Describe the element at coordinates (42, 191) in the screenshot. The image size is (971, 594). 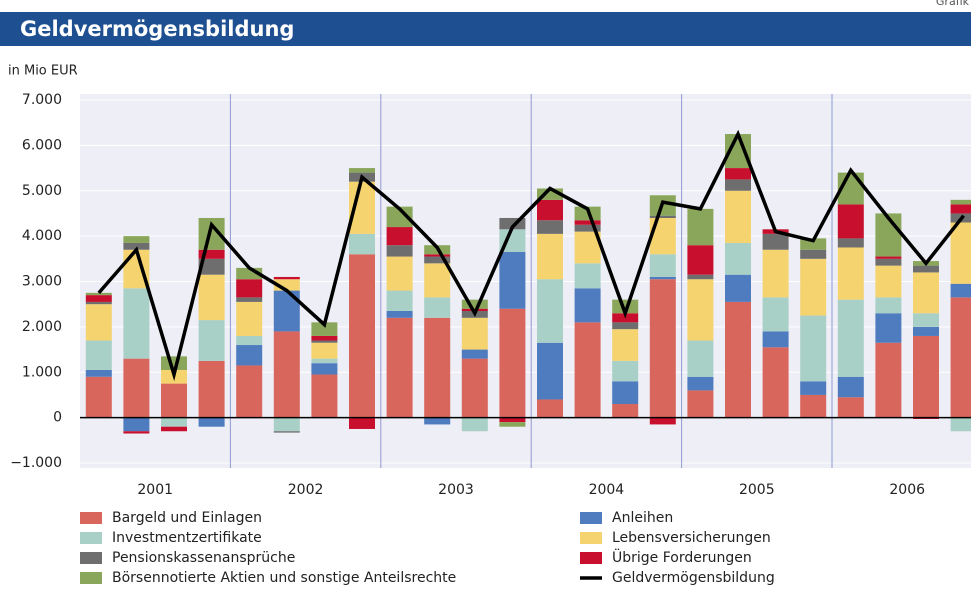
I see `y-tick-label: 5.000` at that location.